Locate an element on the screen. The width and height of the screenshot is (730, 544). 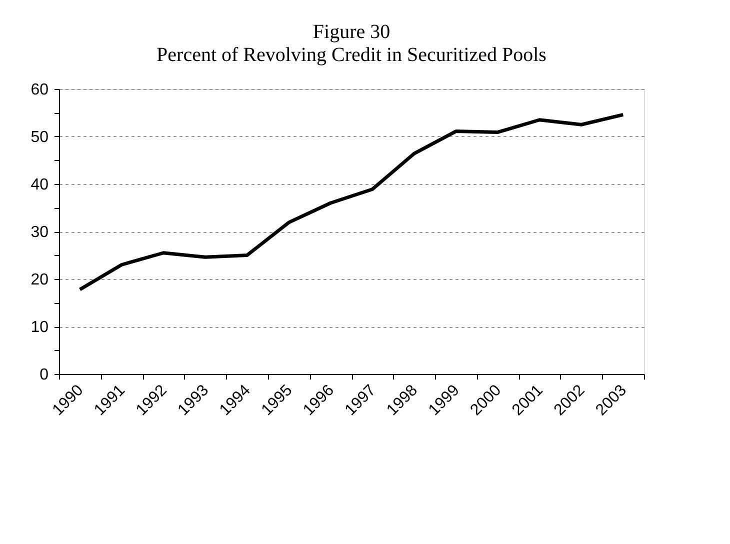
y-tick-label: 40 is located at coordinates (39, 185).